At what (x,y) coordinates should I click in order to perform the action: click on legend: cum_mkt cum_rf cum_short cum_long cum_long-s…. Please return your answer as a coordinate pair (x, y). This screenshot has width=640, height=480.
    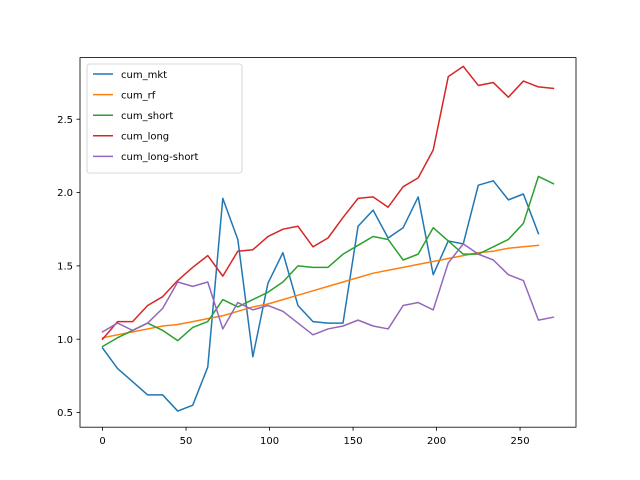
    Looking at the image, I should click on (164, 118).